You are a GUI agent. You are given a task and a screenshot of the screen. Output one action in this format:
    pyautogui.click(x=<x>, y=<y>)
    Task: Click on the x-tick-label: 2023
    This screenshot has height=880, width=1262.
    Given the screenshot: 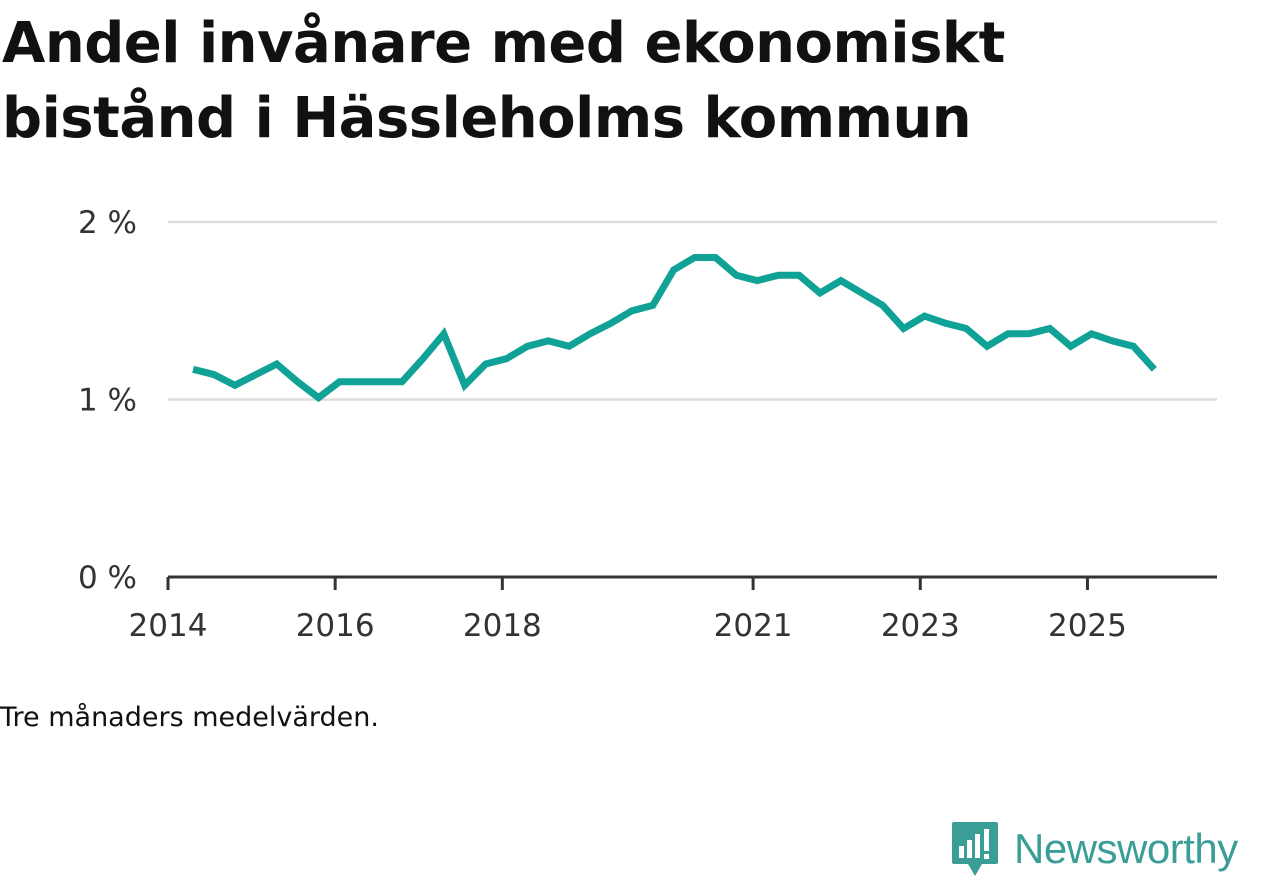 What is the action you would take?
    pyautogui.click(x=920, y=626)
    